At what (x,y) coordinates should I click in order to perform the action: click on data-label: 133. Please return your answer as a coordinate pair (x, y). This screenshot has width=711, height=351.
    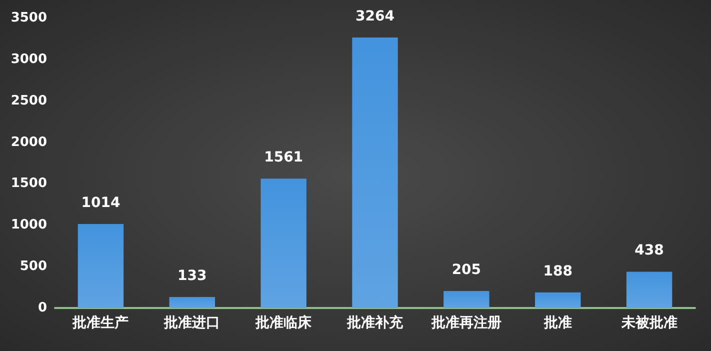
    Looking at the image, I should click on (192, 276).